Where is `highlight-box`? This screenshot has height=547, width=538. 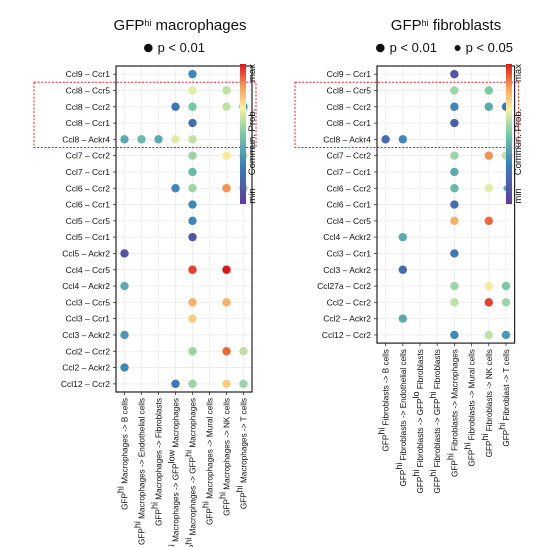
highlight-box is located at coordinates (145, 114).